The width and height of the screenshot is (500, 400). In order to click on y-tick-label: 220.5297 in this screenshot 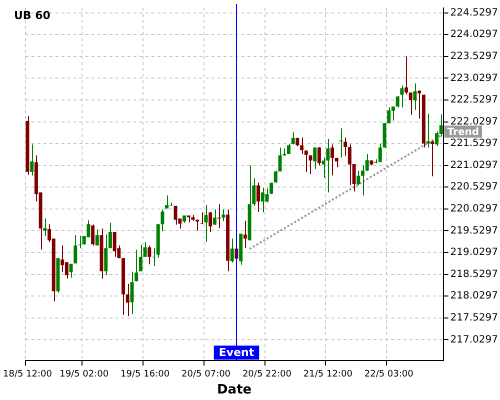, I will do `click(474, 187)`.